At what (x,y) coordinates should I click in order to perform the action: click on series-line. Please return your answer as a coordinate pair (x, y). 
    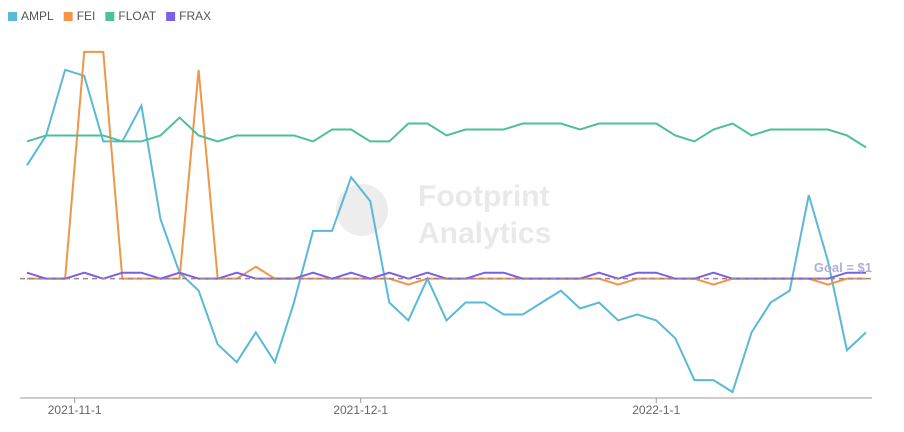
    Looking at the image, I should click on (446, 132).